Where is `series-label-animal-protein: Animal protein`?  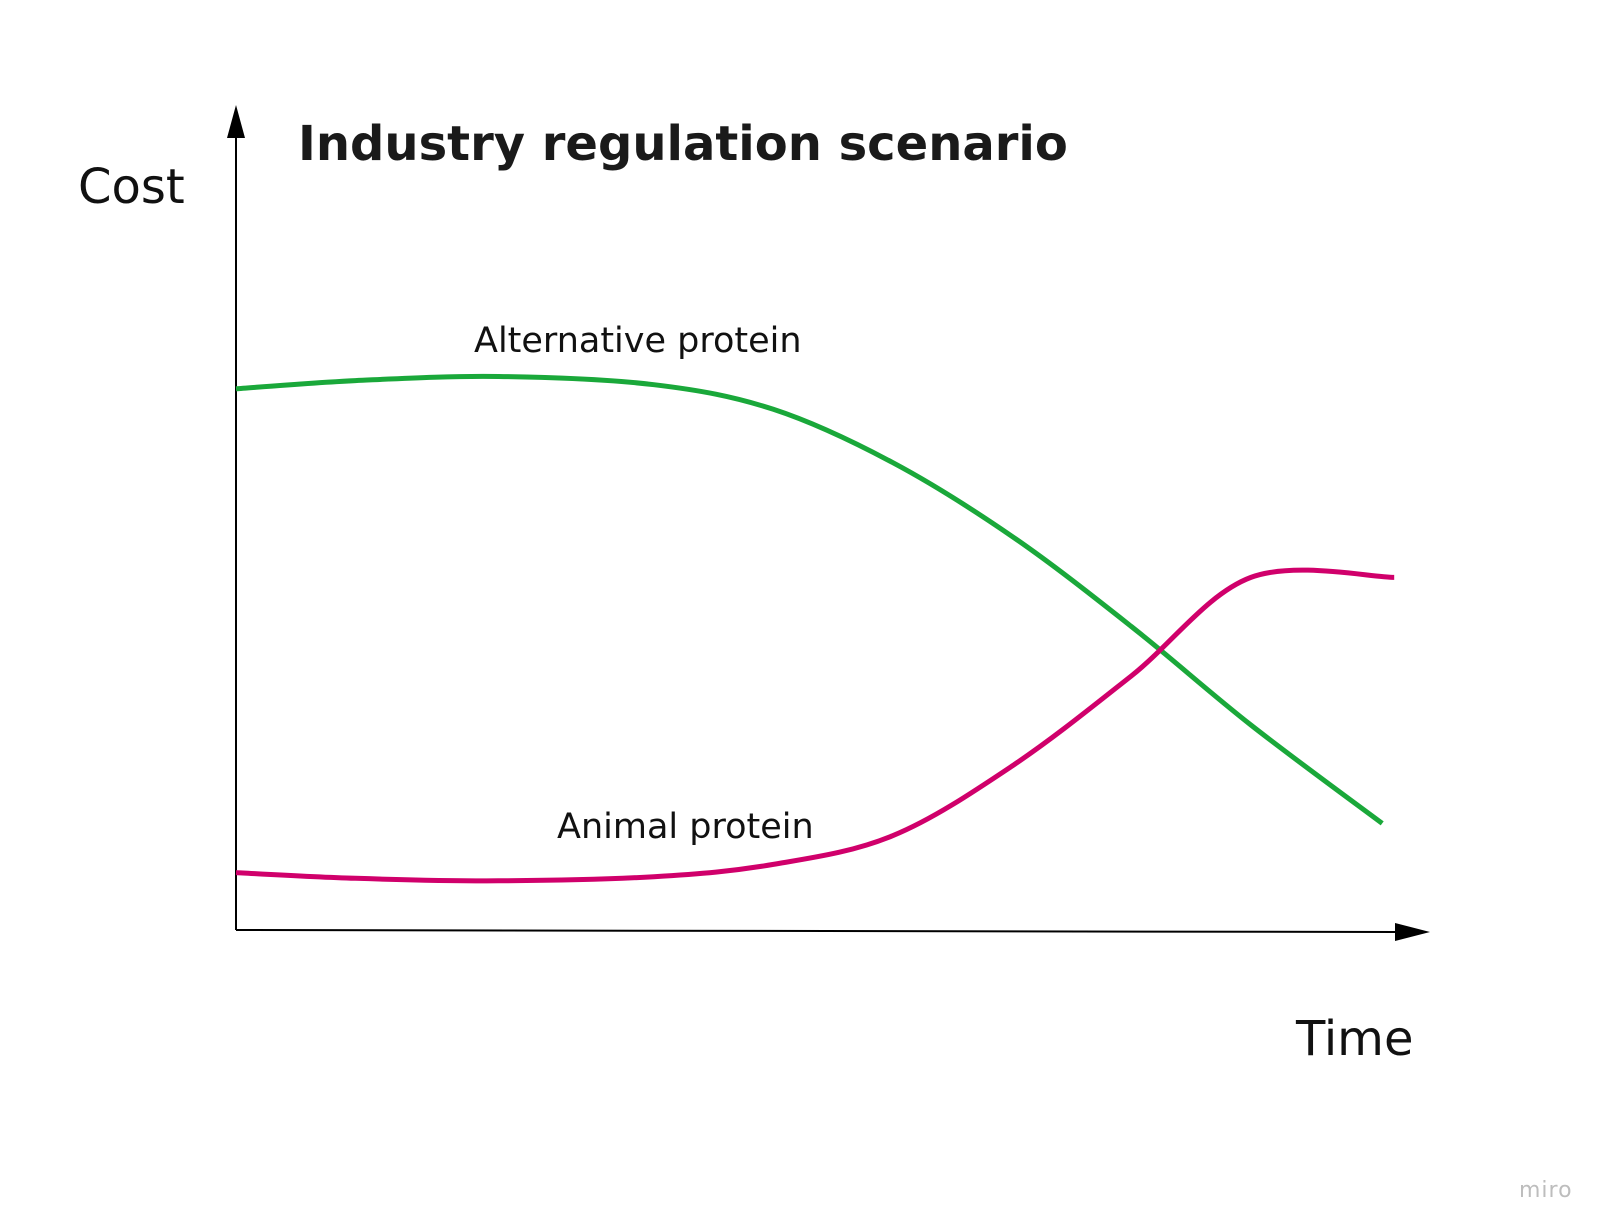
series-label-animal-protein: Animal protein is located at coordinates (685, 827).